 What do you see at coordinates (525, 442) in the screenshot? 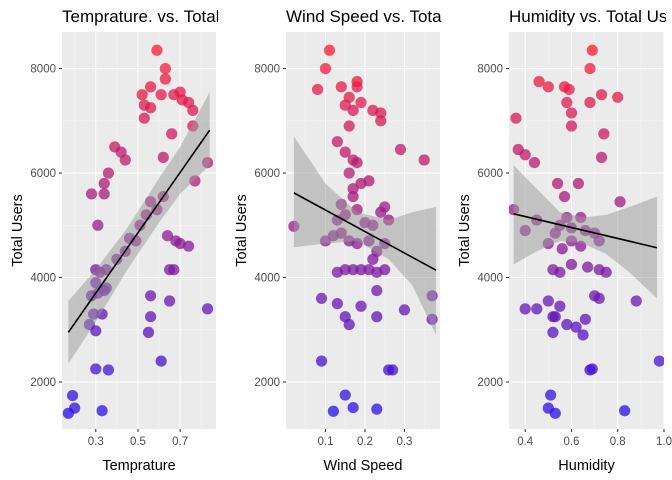
I see `x-tick-label: 0.4` at bounding box center [525, 442].